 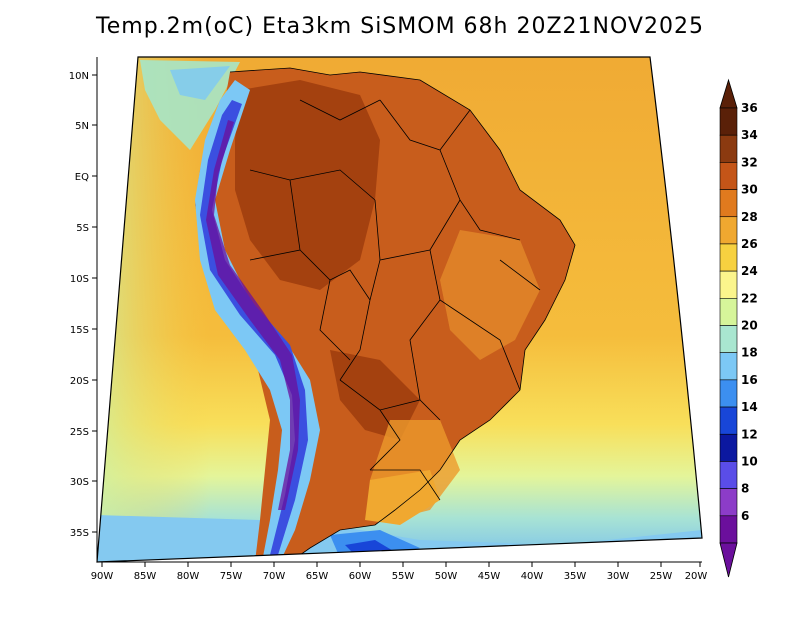 I want to click on lon-label-60w: 60W, so click(x=360, y=576).